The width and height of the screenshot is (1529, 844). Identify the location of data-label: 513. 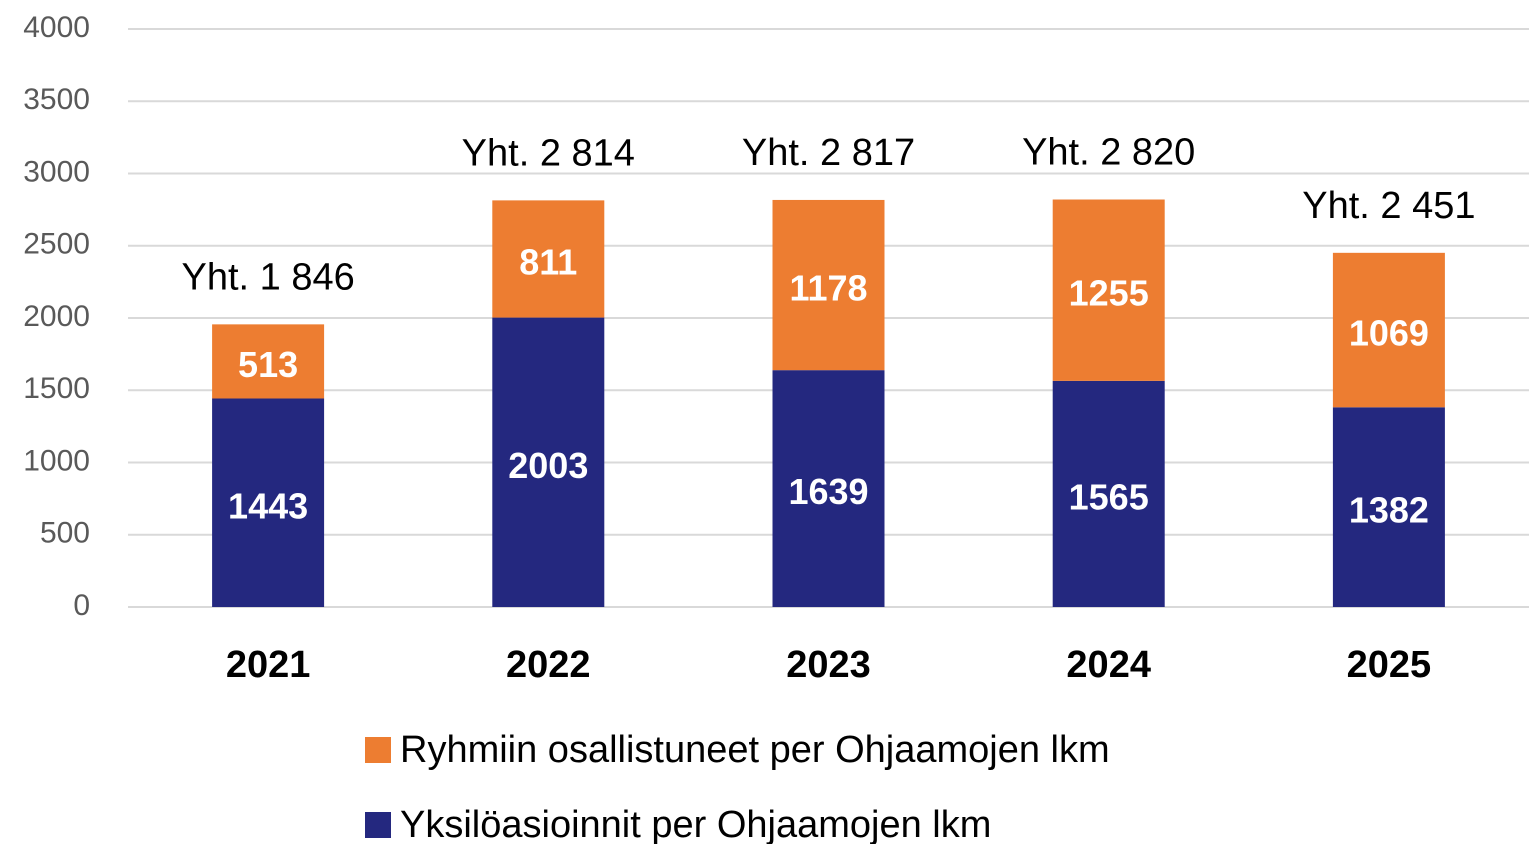
(268, 364).